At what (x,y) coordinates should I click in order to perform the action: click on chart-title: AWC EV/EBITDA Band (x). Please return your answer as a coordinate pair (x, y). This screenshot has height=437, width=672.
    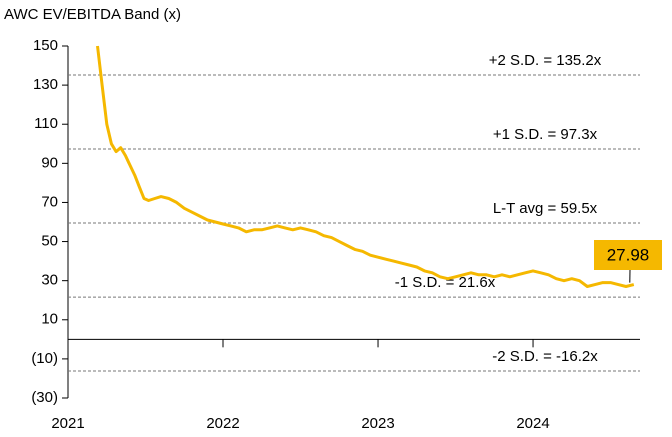
    Looking at the image, I should click on (92, 14).